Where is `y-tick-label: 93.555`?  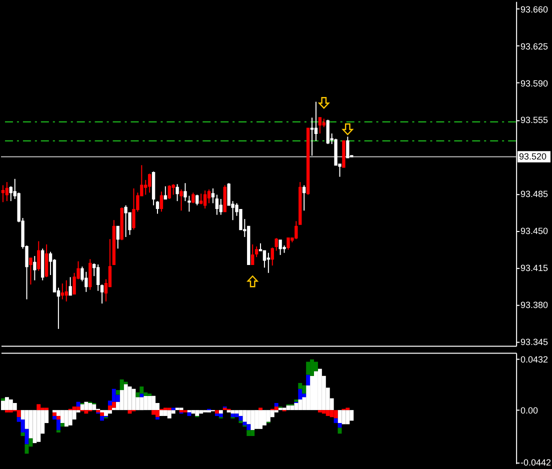
y-tick-label: 93.555 is located at coordinates (534, 120).